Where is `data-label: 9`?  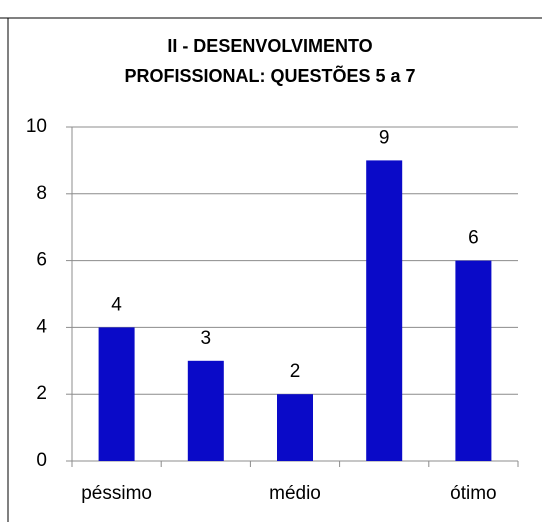
data-label: 9 is located at coordinates (384, 137).